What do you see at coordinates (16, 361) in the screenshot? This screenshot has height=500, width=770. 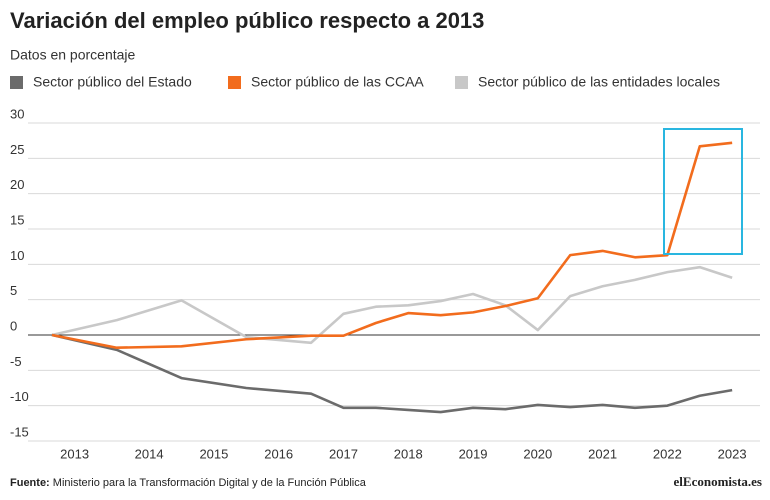 I see `y-tick-label: -5` at bounding box center [16, 361].